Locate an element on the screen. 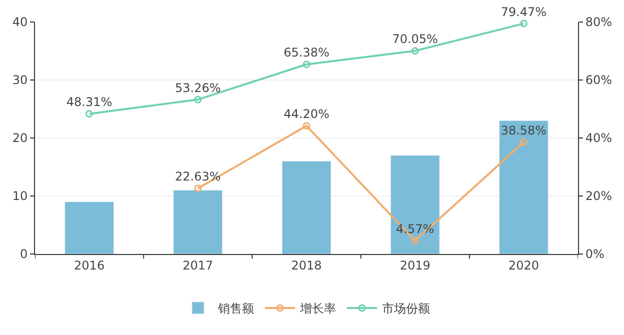 The height and width of the screenshot is (335, 624). x-tick-label: 2016 is located at coordinates (89, 265).